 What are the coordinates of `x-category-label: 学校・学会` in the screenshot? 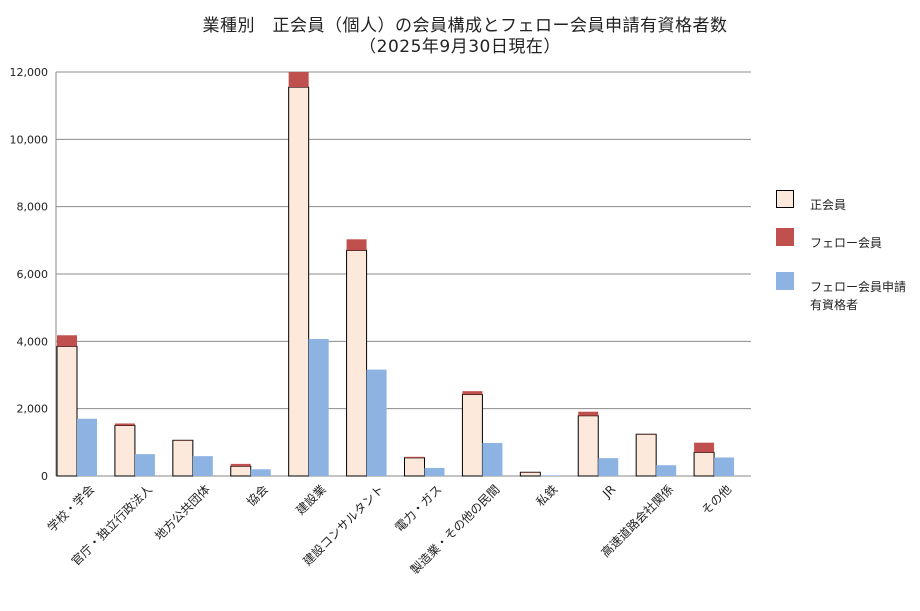 It's located at (70, 508).